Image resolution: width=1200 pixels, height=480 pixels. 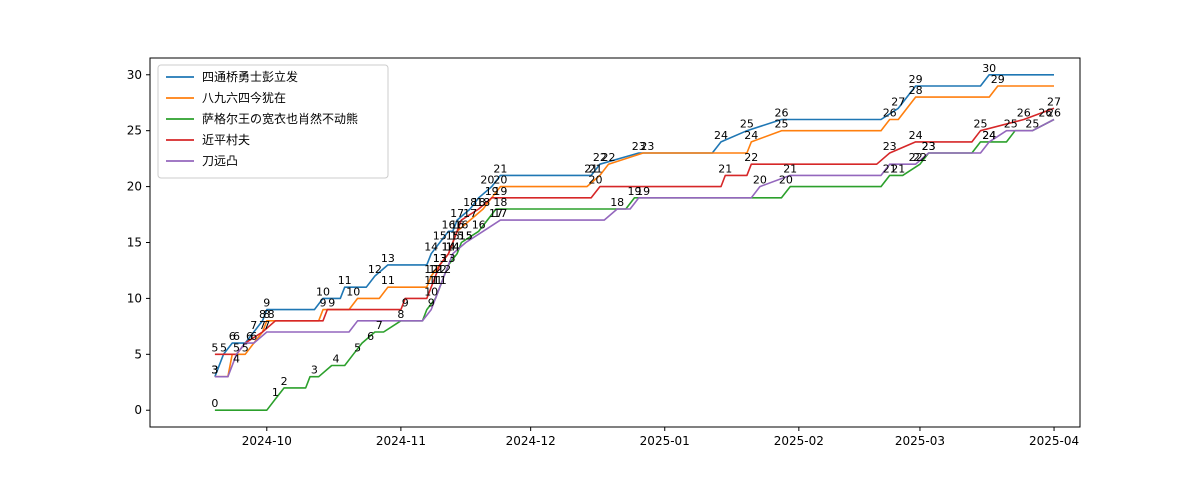 I want to click on legend-label-3: 萨格尔王の宽衣也肖然不动熊, so click(x=280, y=118).